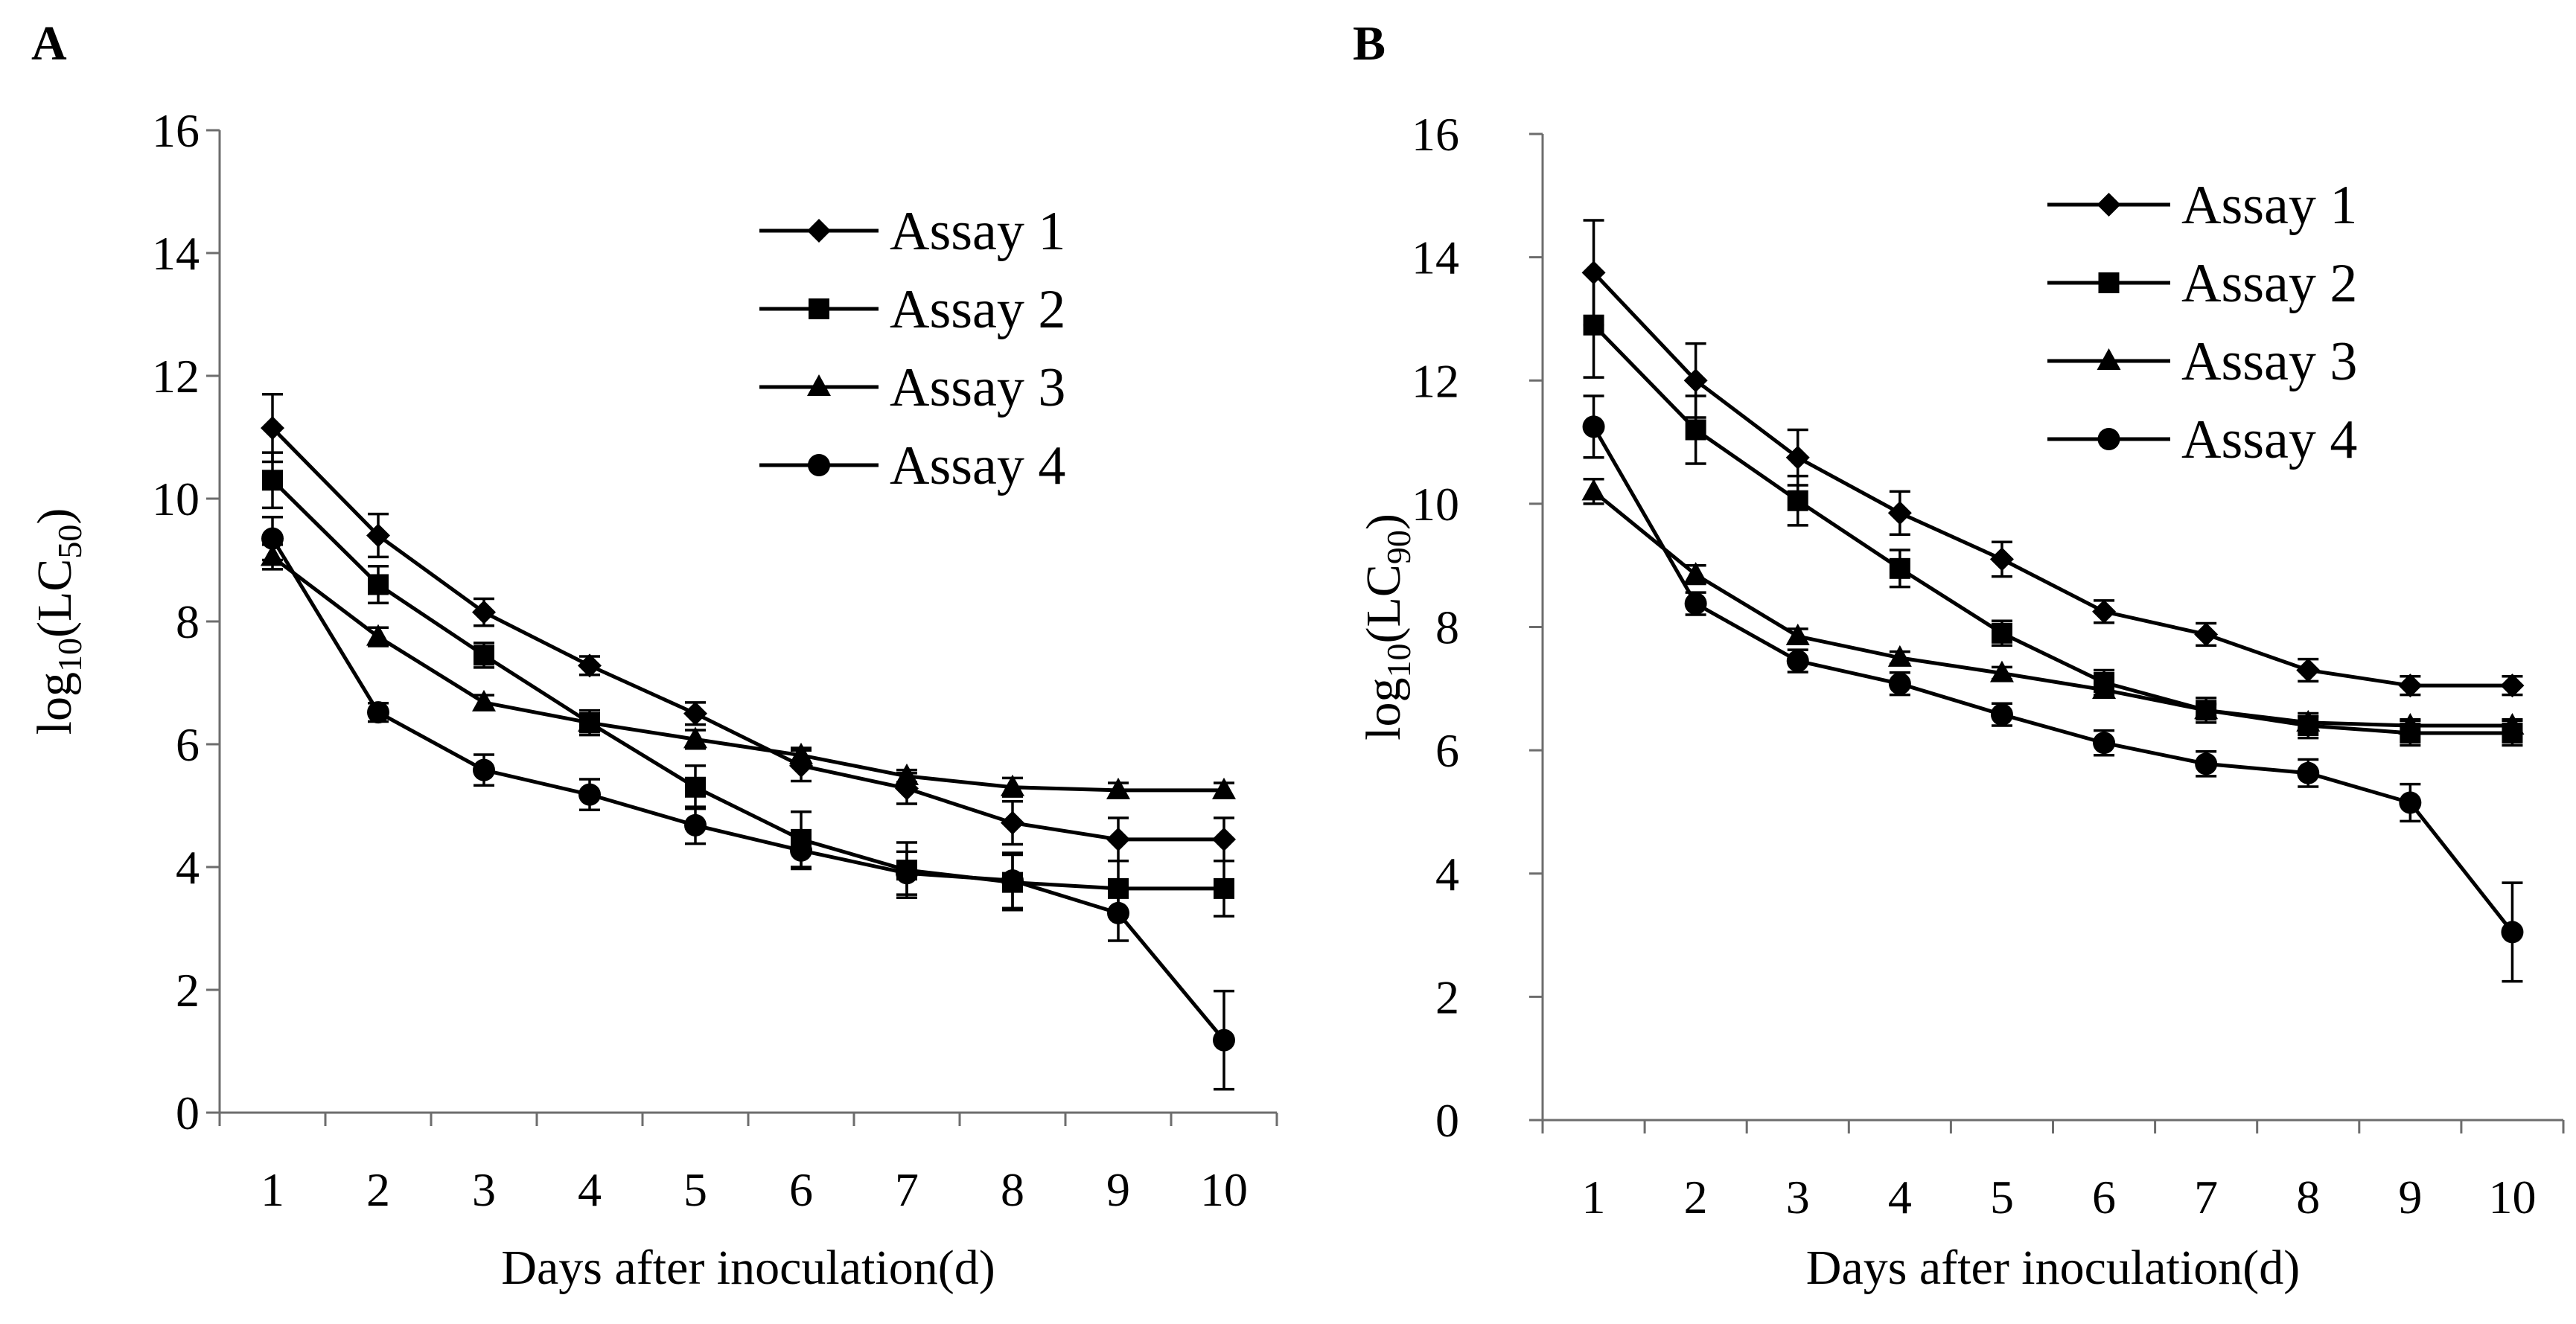 Image resolution: width=2576 pixels, height=1324 pixels. Describe the element at coordinates (977, 466) in the screenshot. I see `legend-label: Assay 4` at that location.